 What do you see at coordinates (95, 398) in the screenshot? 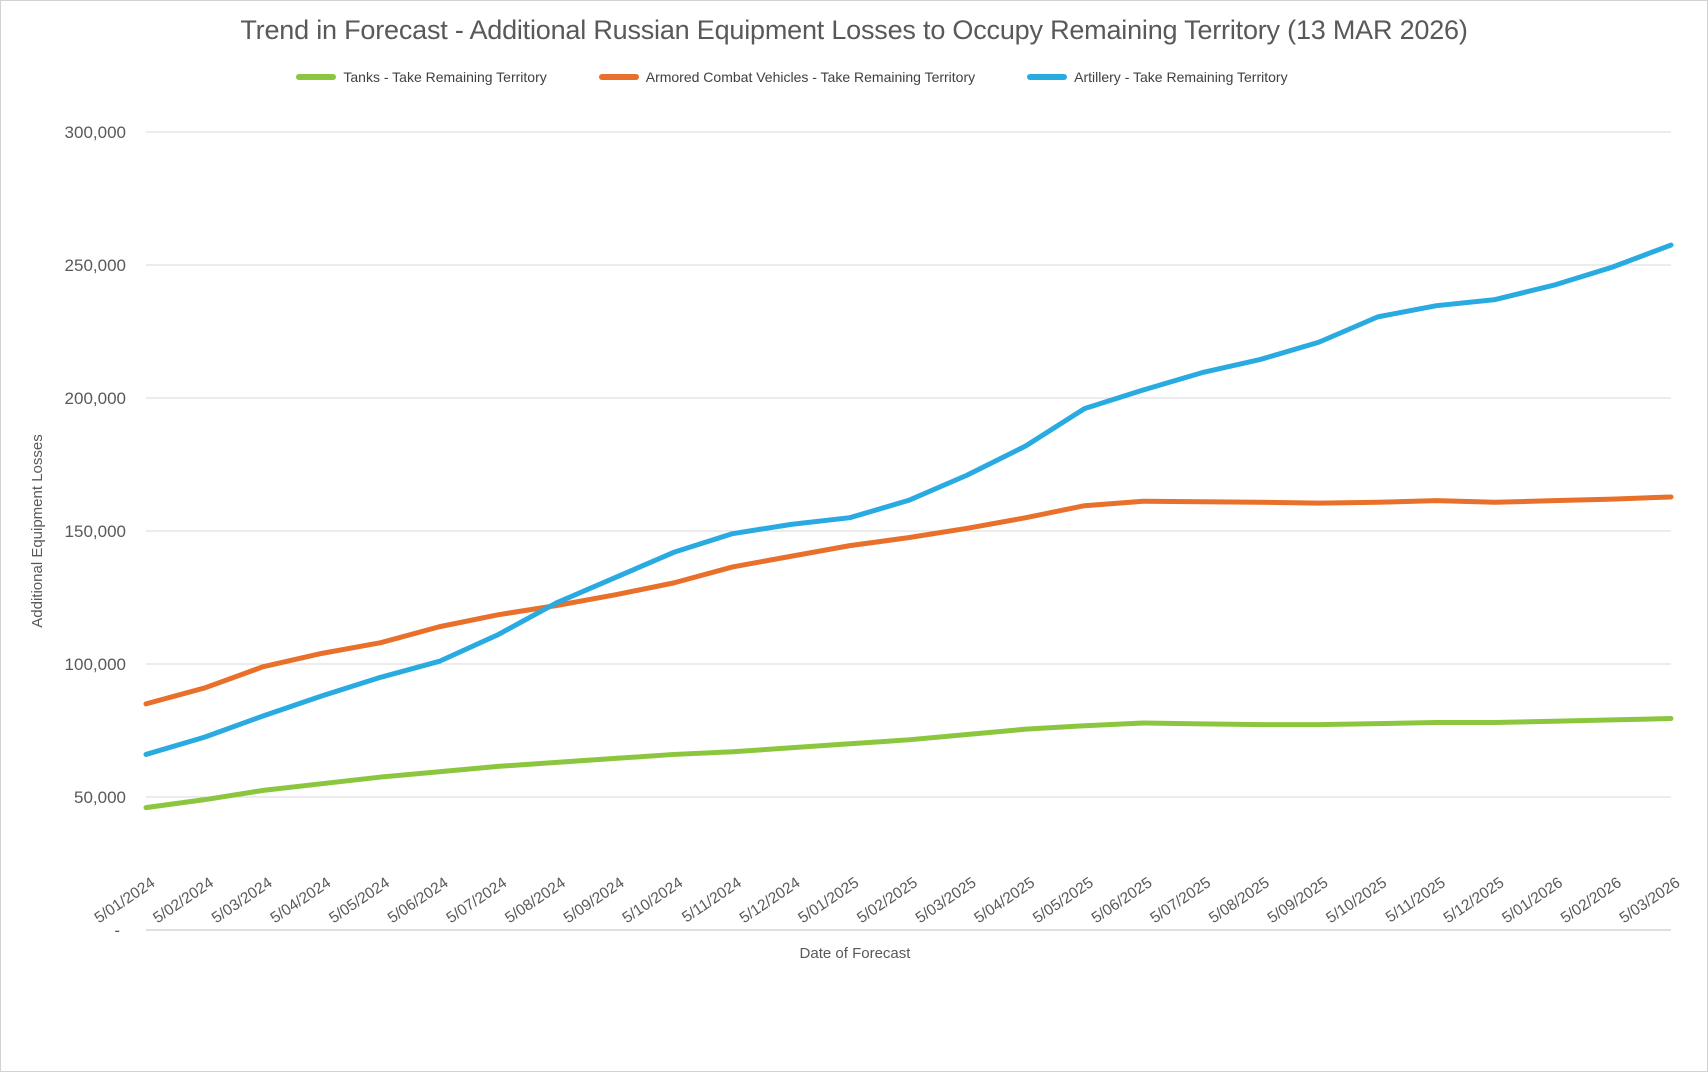
I see `y-axis-label: 200,000` at bounding box center [95, 398].